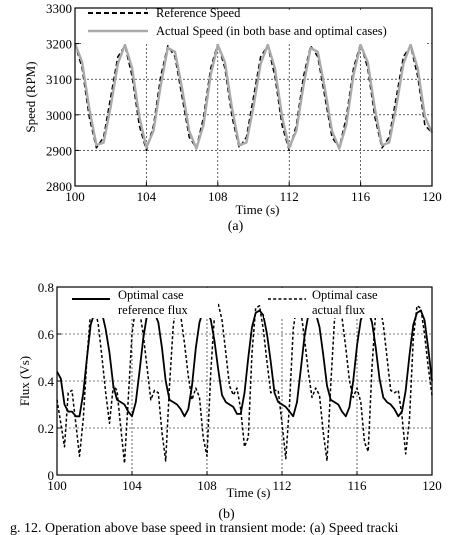 The height and width of the screenshot is (535, 474). I want to click on y-tick-label: 3100, so click(59, 79).